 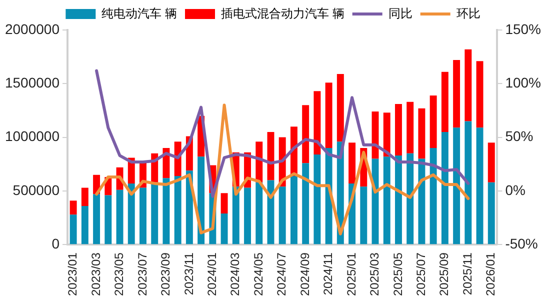 I want to click on x-tick-label: 2025/07, so click(x=421, y=274).